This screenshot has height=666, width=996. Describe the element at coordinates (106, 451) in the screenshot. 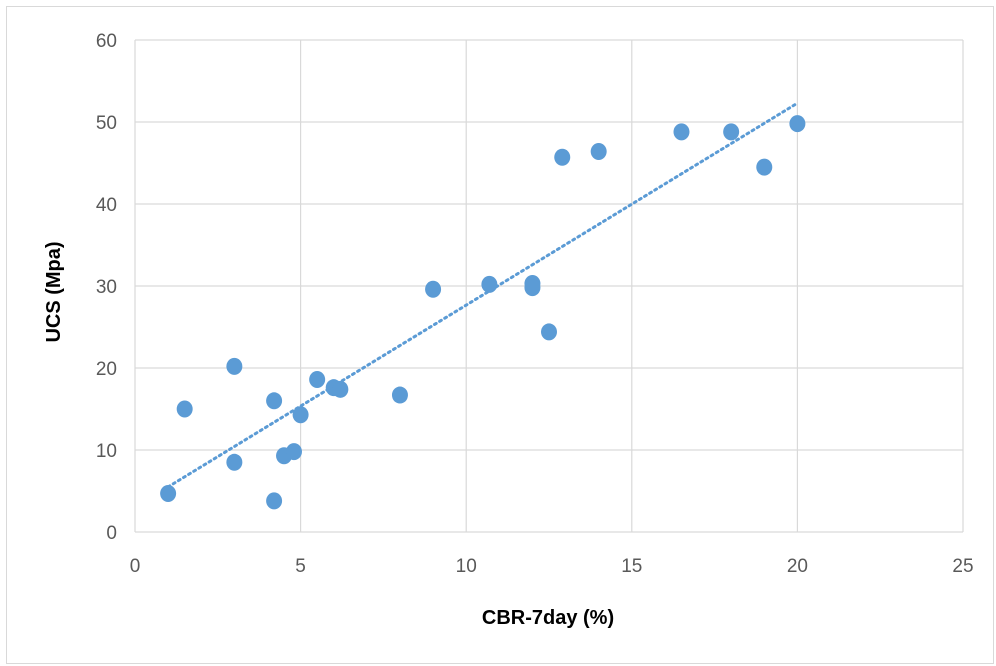

I see `y-tick-label: 10` at that location.